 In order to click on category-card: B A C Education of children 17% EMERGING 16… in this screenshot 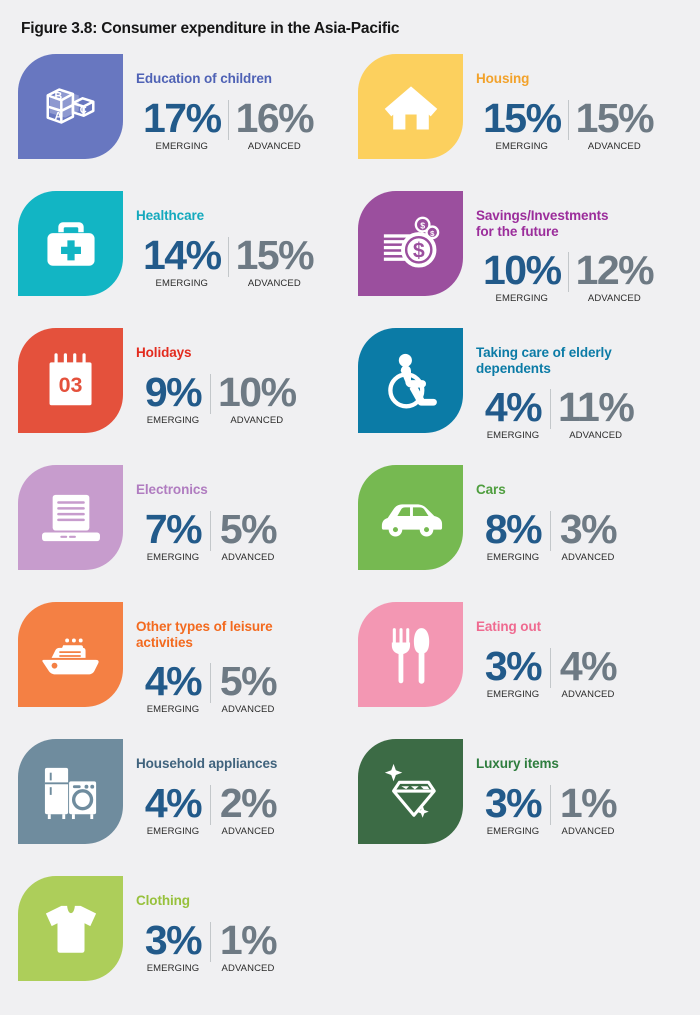, I will do `click(188, 122)`.